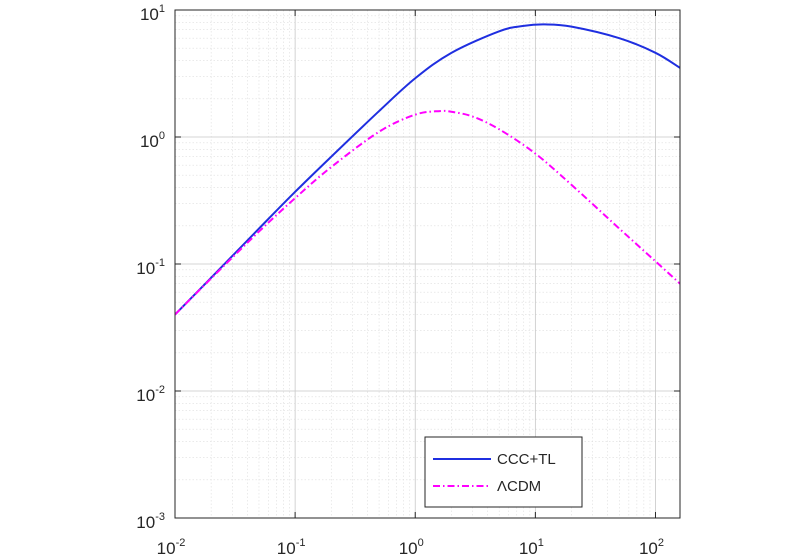  Describe the element at coordinates (526, 459) in the screenshot. I see `legend-label-ccc-tl: CCC+TL` at that location.